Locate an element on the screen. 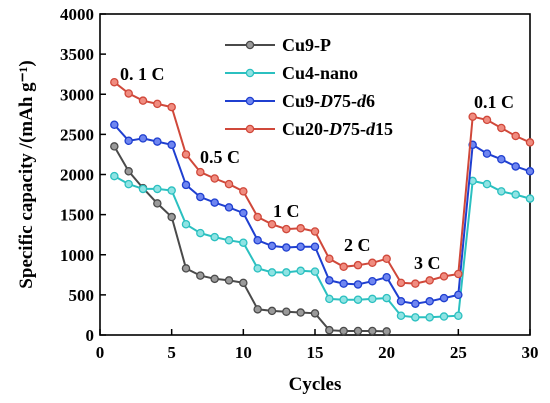 Image resolution: width=550 pixels, height=403 pixels. legend: Cu9-P Cu4-nano Cu9-D75-d6 Cu20-D75-d15 is located at coordinates (309, 87).